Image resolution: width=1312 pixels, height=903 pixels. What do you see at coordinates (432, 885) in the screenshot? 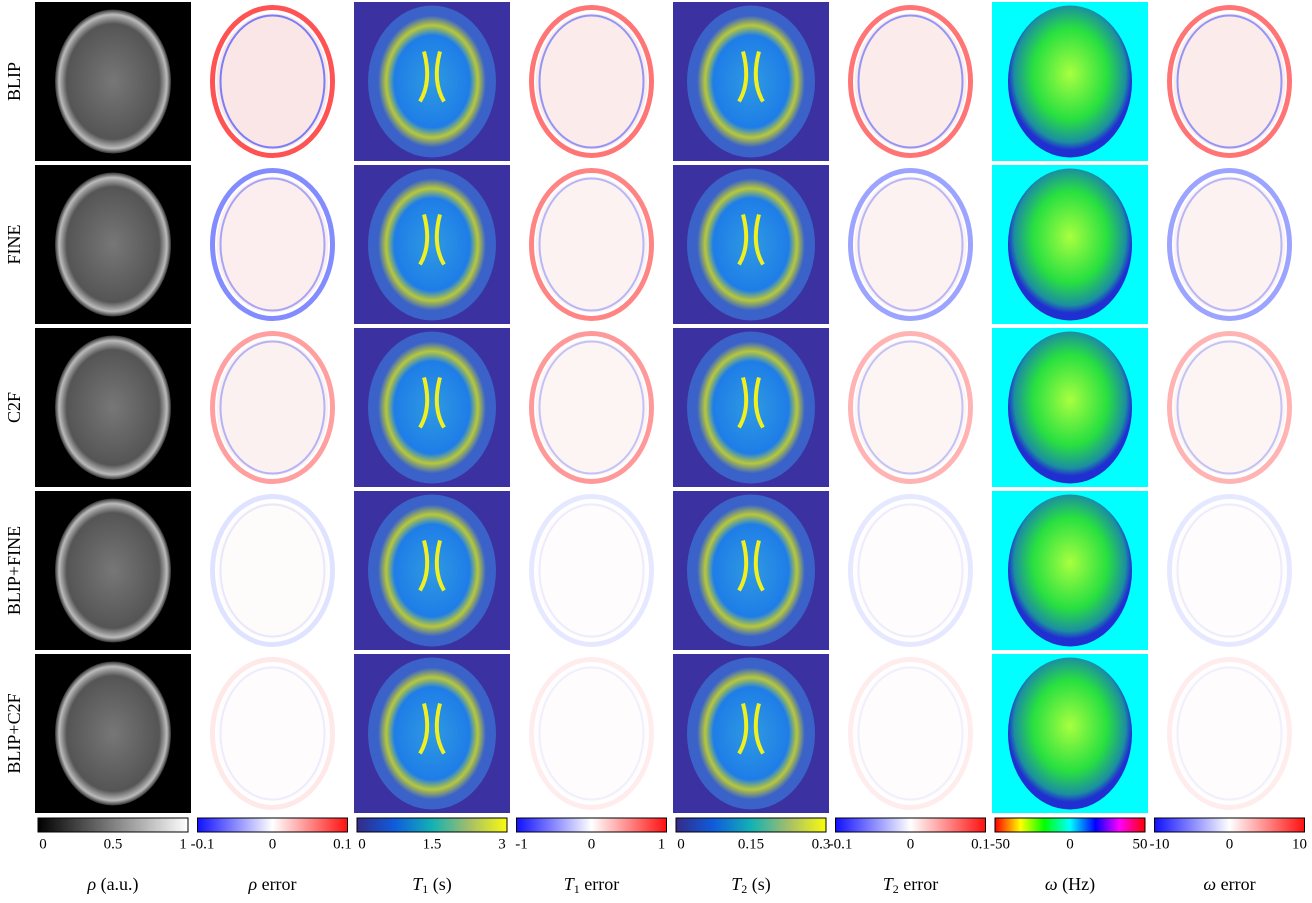
I see `column-label: T1 (s)` at bounding box center [432, 885].